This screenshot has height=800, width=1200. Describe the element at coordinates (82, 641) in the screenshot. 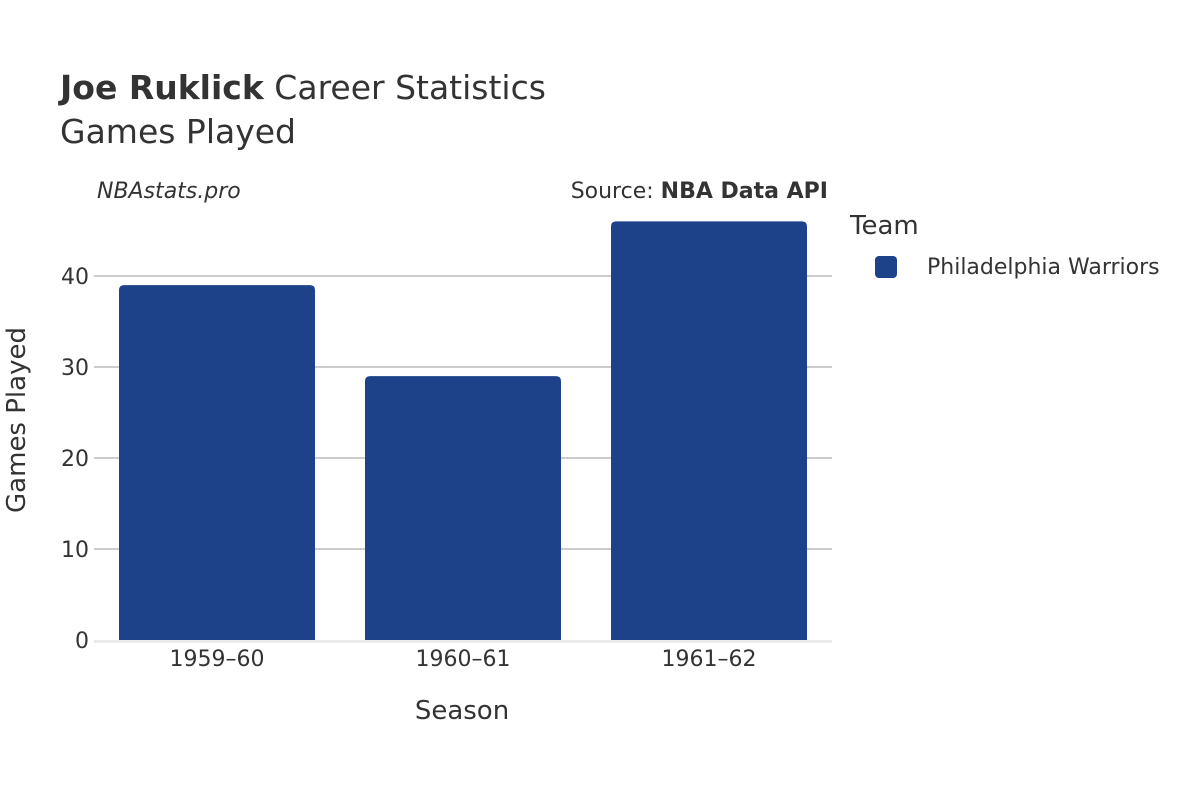

I see `y-tick-label: 0` at that location.